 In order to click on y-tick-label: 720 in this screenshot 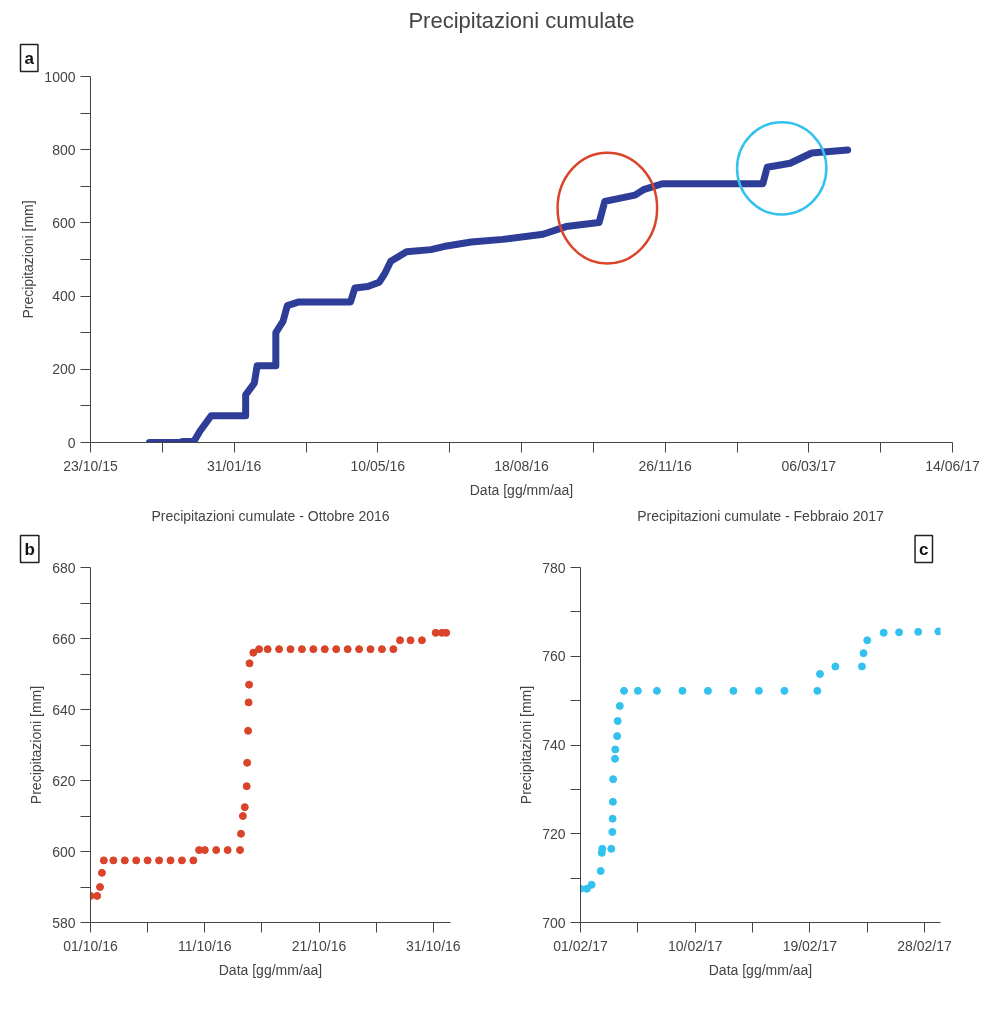, I will do `click(554, 833)`.